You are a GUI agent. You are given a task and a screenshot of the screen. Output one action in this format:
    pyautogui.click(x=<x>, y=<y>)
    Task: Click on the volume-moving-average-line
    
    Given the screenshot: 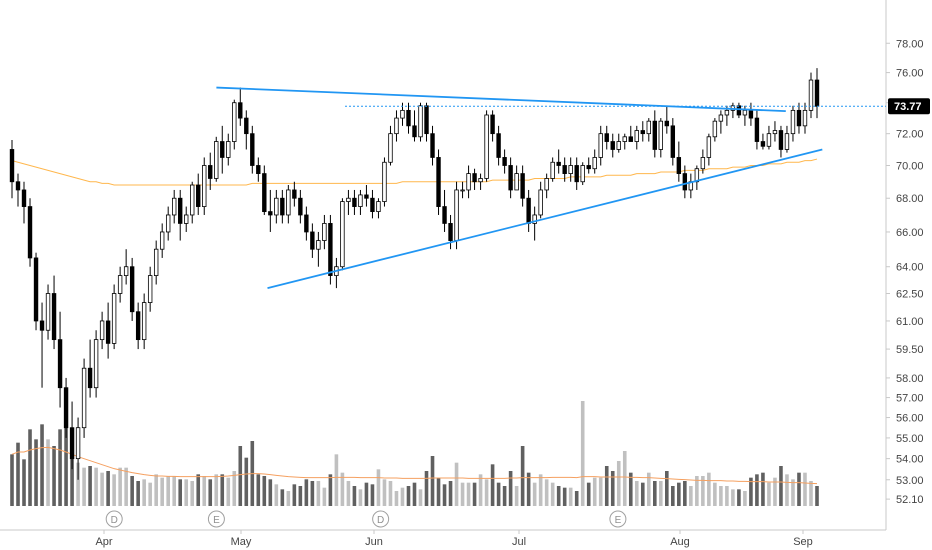 What is the action you would take?
    pyautogui.click(x=414, y=465)
    